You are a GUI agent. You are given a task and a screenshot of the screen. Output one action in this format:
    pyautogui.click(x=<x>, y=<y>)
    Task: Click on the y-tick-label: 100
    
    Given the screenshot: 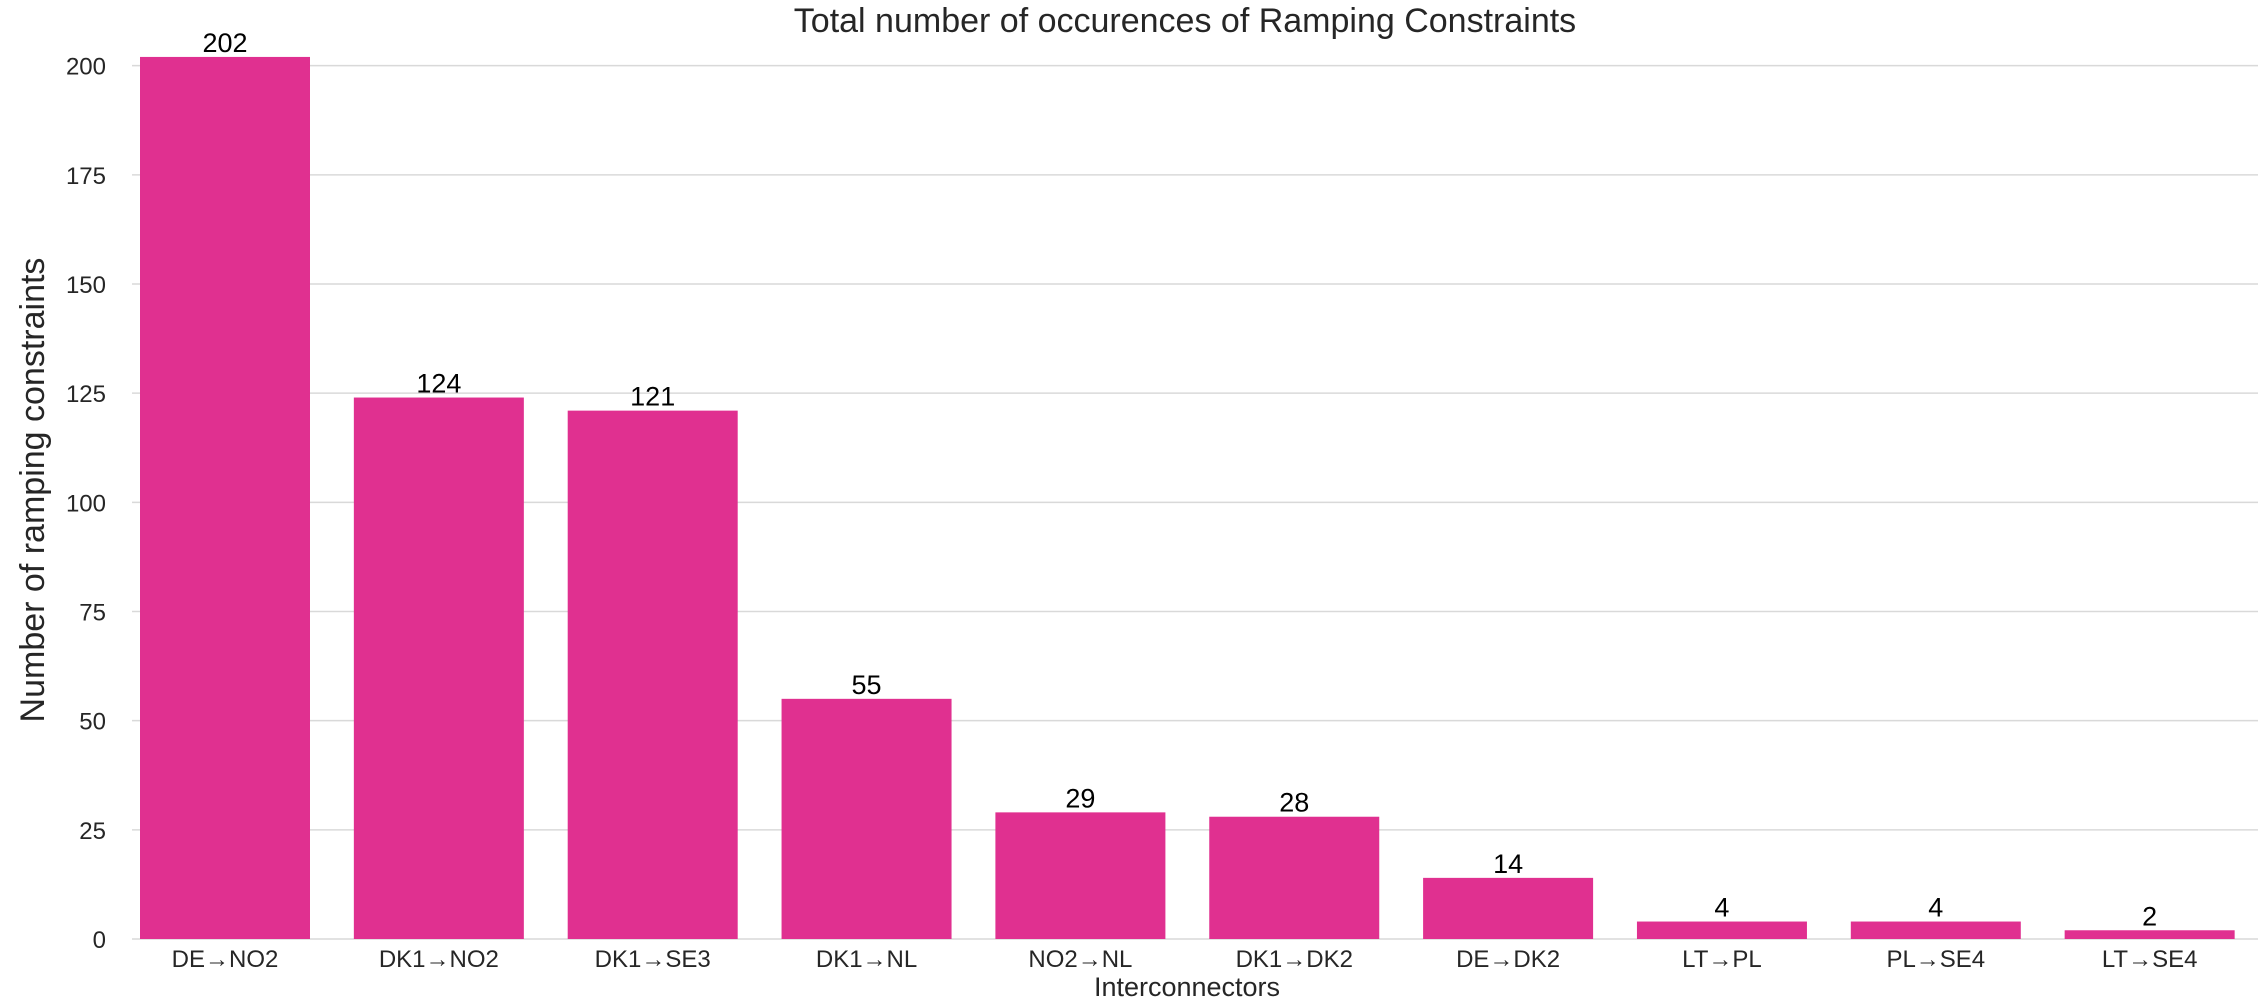 What is the action you would take?
    pyautogui.click(x=86, y=503)
    